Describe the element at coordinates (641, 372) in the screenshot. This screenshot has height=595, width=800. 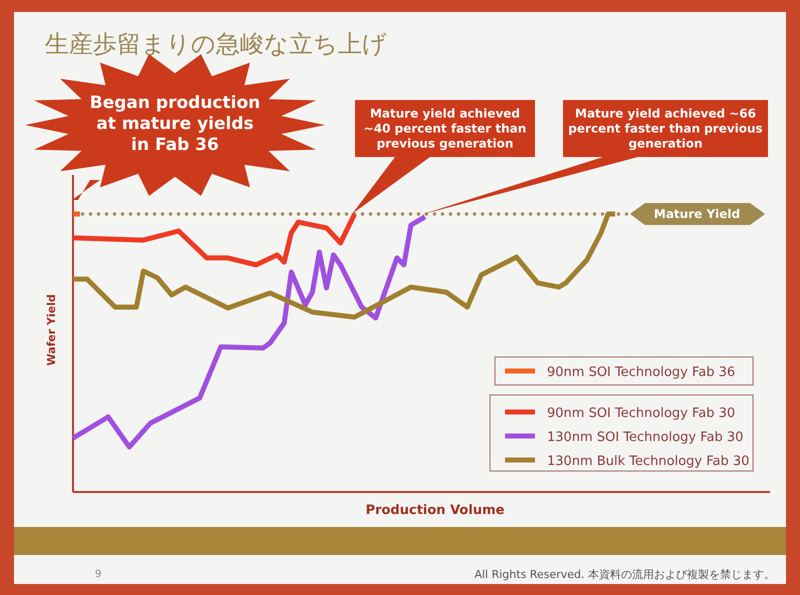
I see `legend-label: 90nm SOI Technology Fab 36` at that location.